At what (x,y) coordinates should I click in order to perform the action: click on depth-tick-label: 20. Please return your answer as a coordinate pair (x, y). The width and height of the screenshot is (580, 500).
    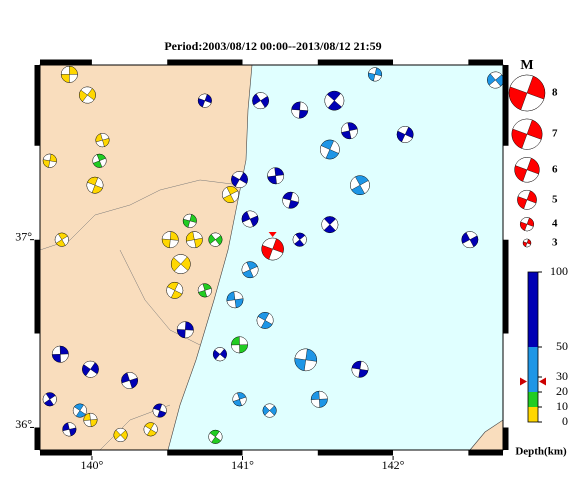
    Looking at the image, I should click on (562, 391).